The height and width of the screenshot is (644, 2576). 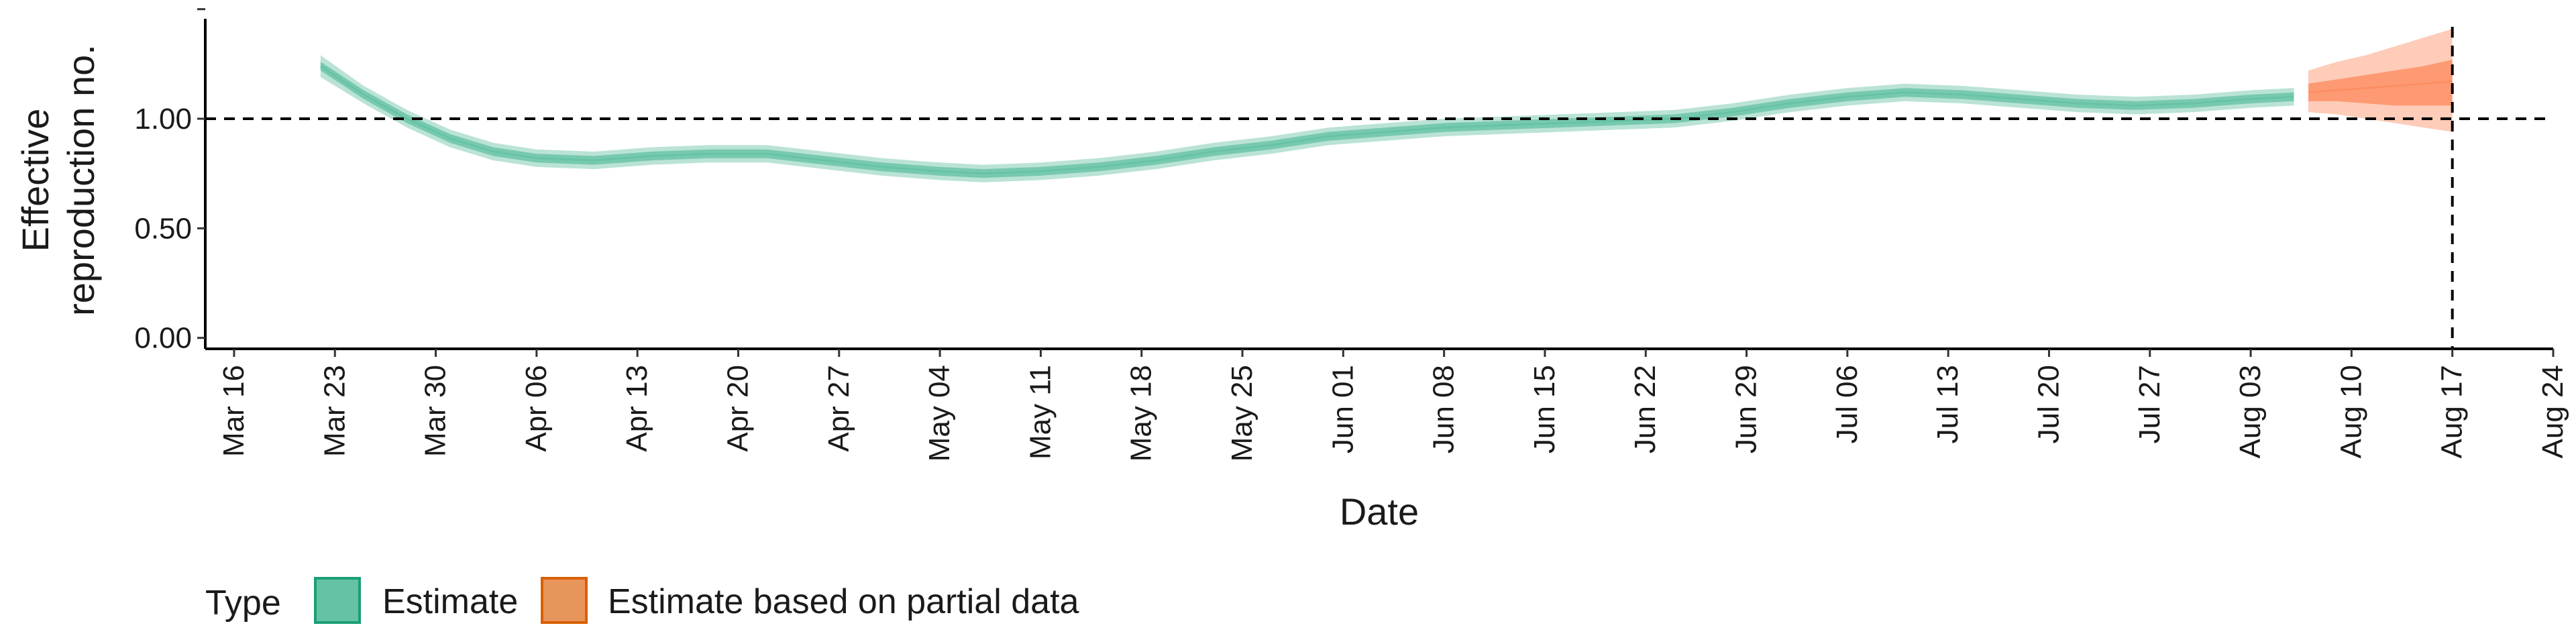 I want to click on y-axis-title-line-1: Effective, so click(x=35, y=180).